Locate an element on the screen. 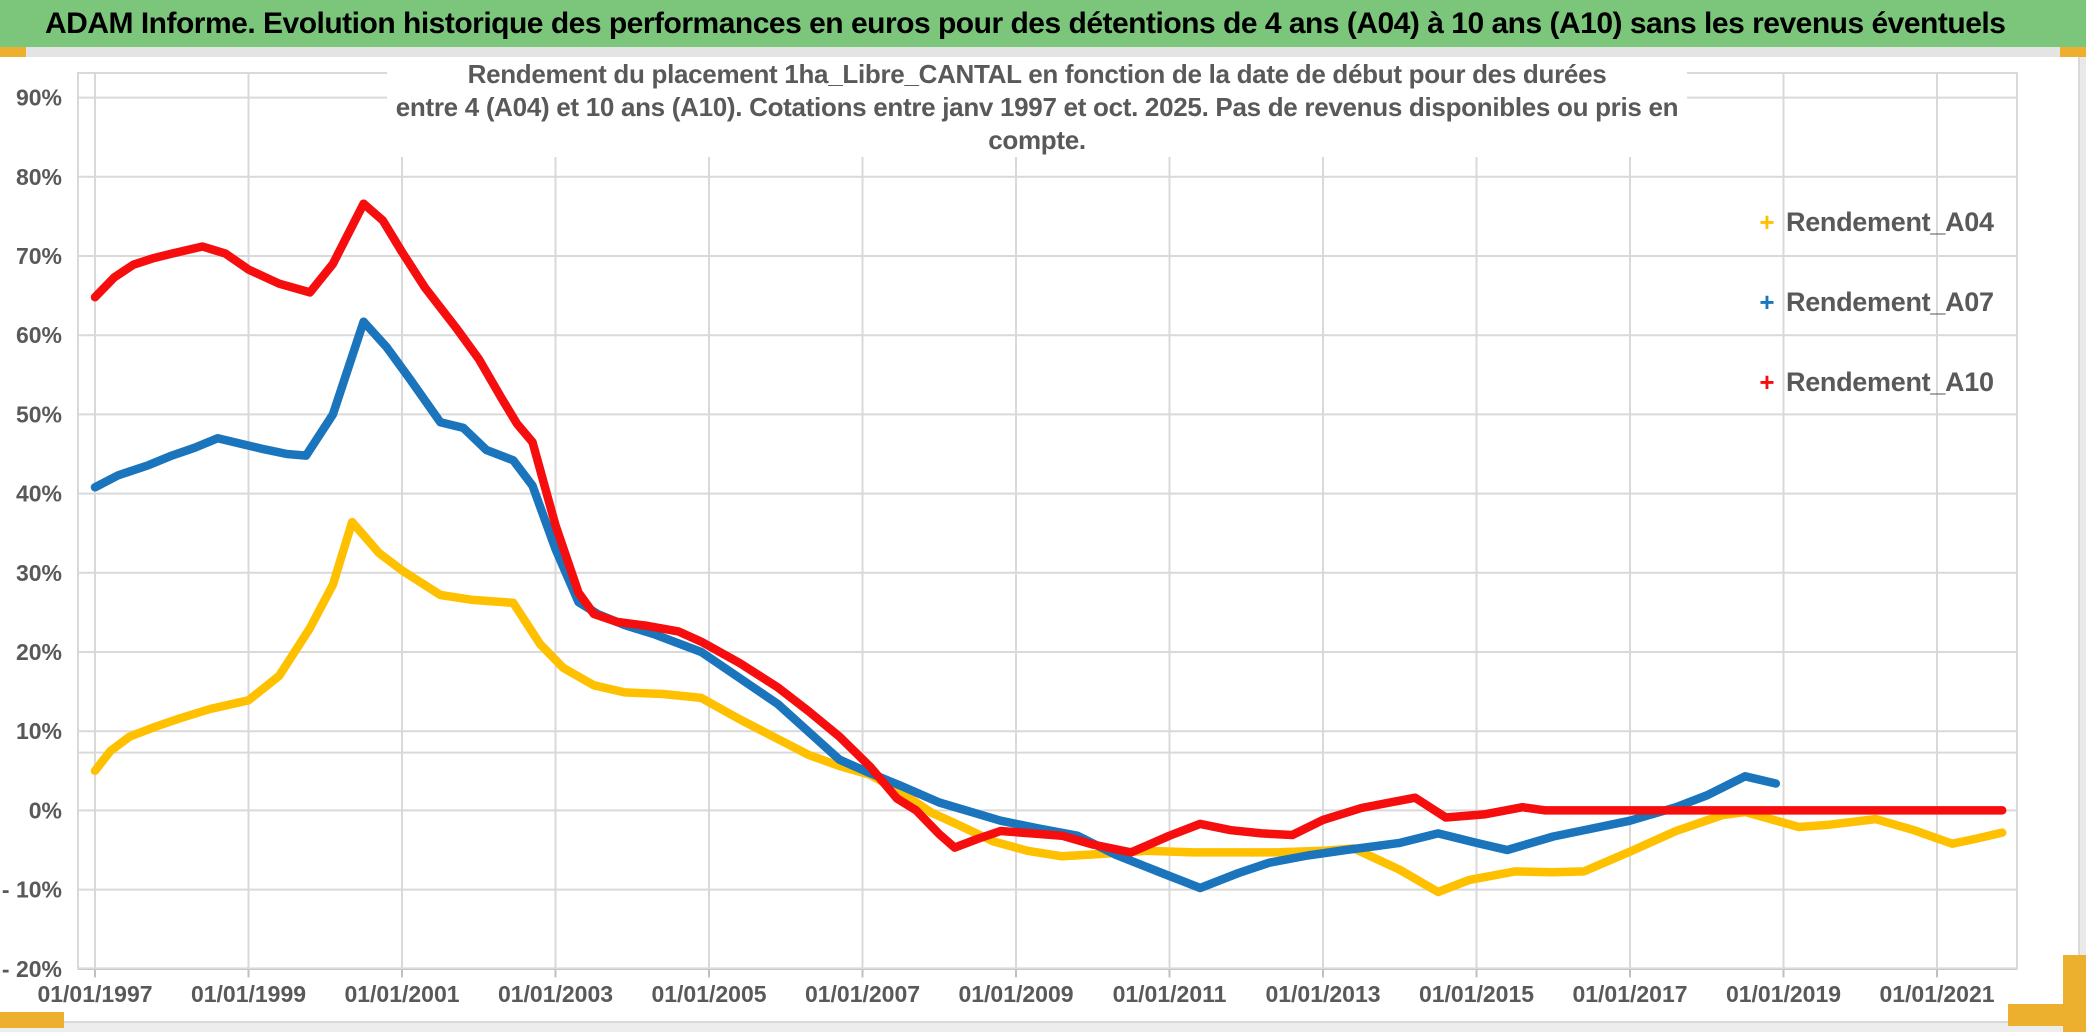 This screenshot has height=1032, width=2086. y-tick-label: 60% is located at coordinates (39, 335).